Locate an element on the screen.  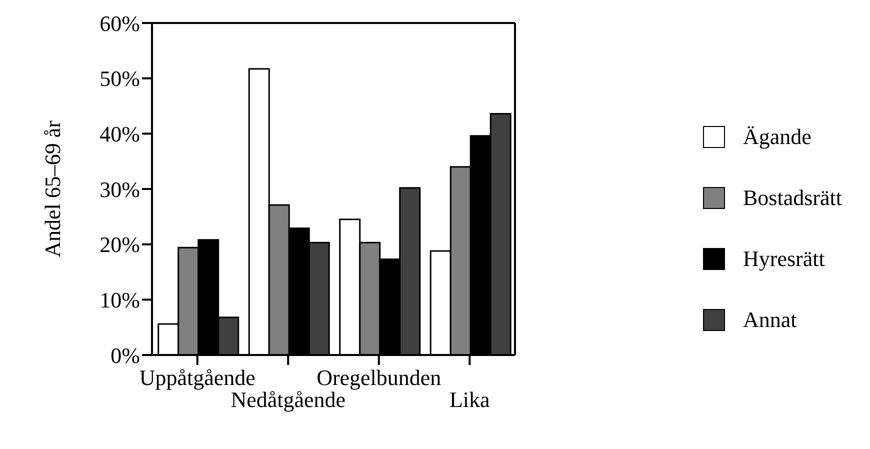
y-axis-title: Andel 65–69 år is located at coordinates (52, 189).